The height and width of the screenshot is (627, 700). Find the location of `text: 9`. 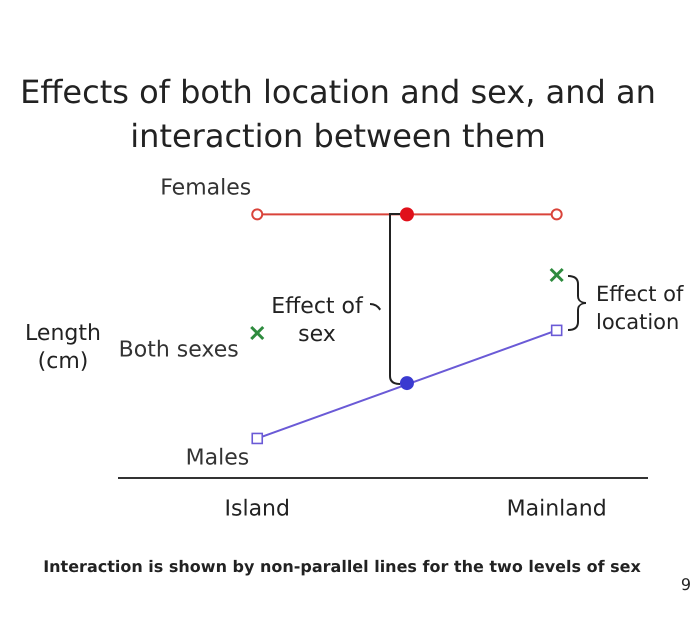

text: 9 is located at coordinates (686, 585).